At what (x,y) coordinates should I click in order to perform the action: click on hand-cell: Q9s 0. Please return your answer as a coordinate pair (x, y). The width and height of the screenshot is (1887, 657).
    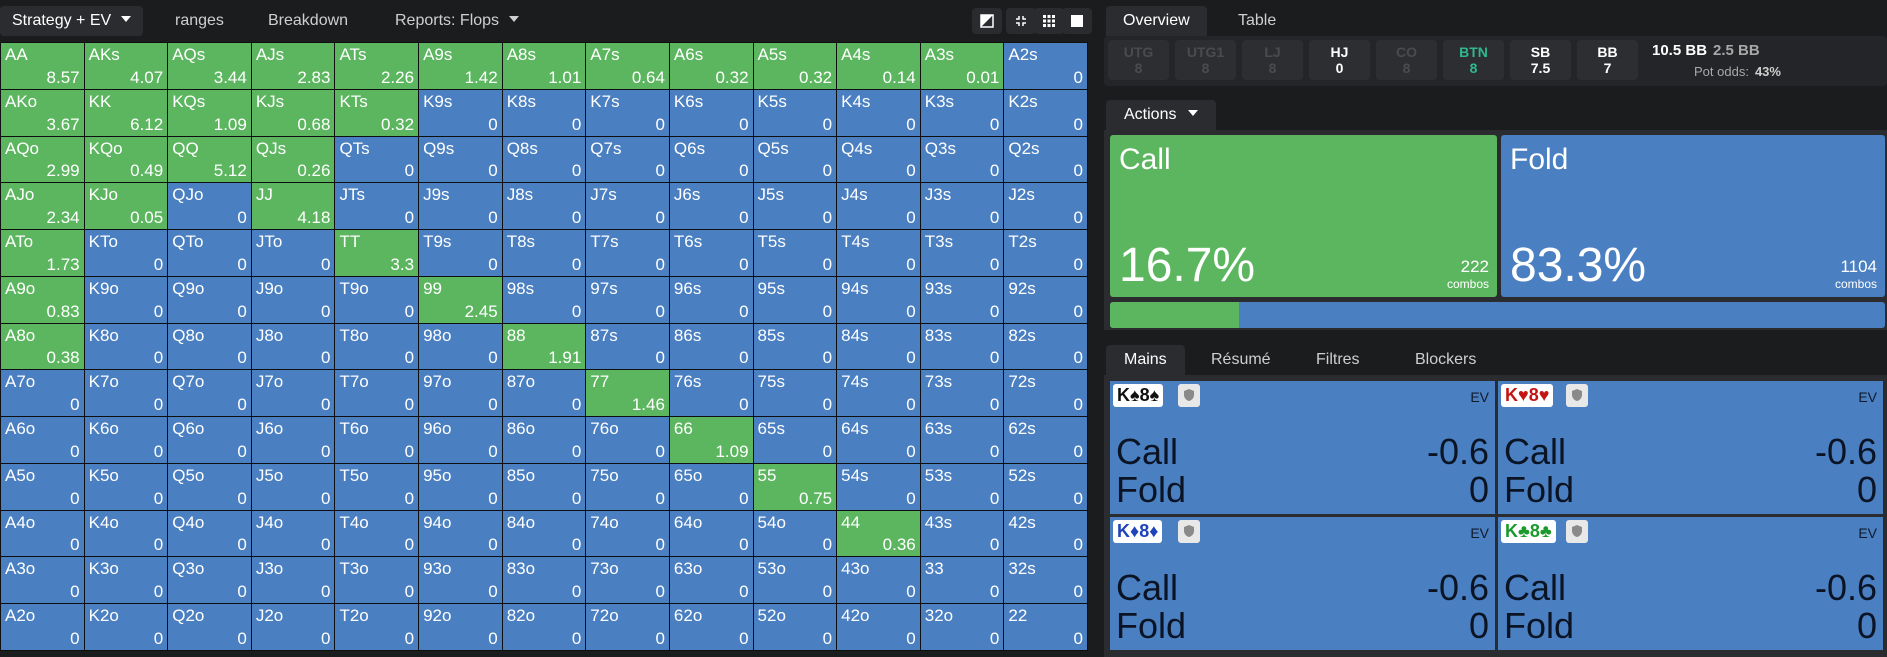
    Looking at the image, I should click on (460, 159).